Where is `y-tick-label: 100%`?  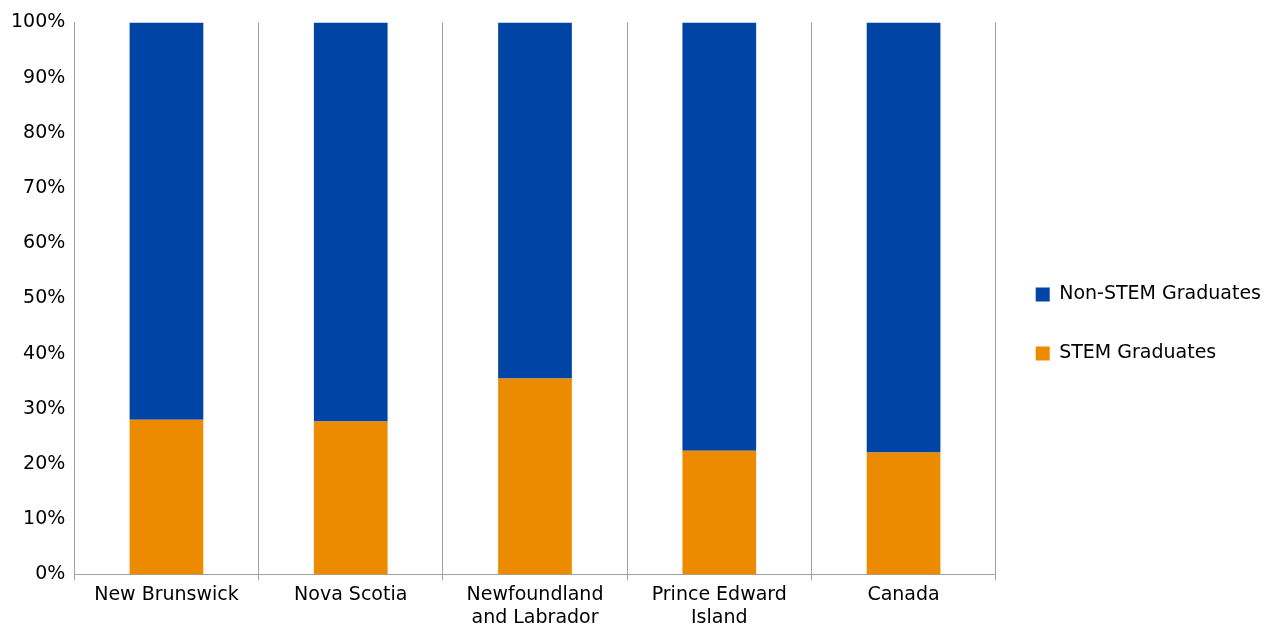 y-tick-label: 100% is located at coordinates (38, 20).